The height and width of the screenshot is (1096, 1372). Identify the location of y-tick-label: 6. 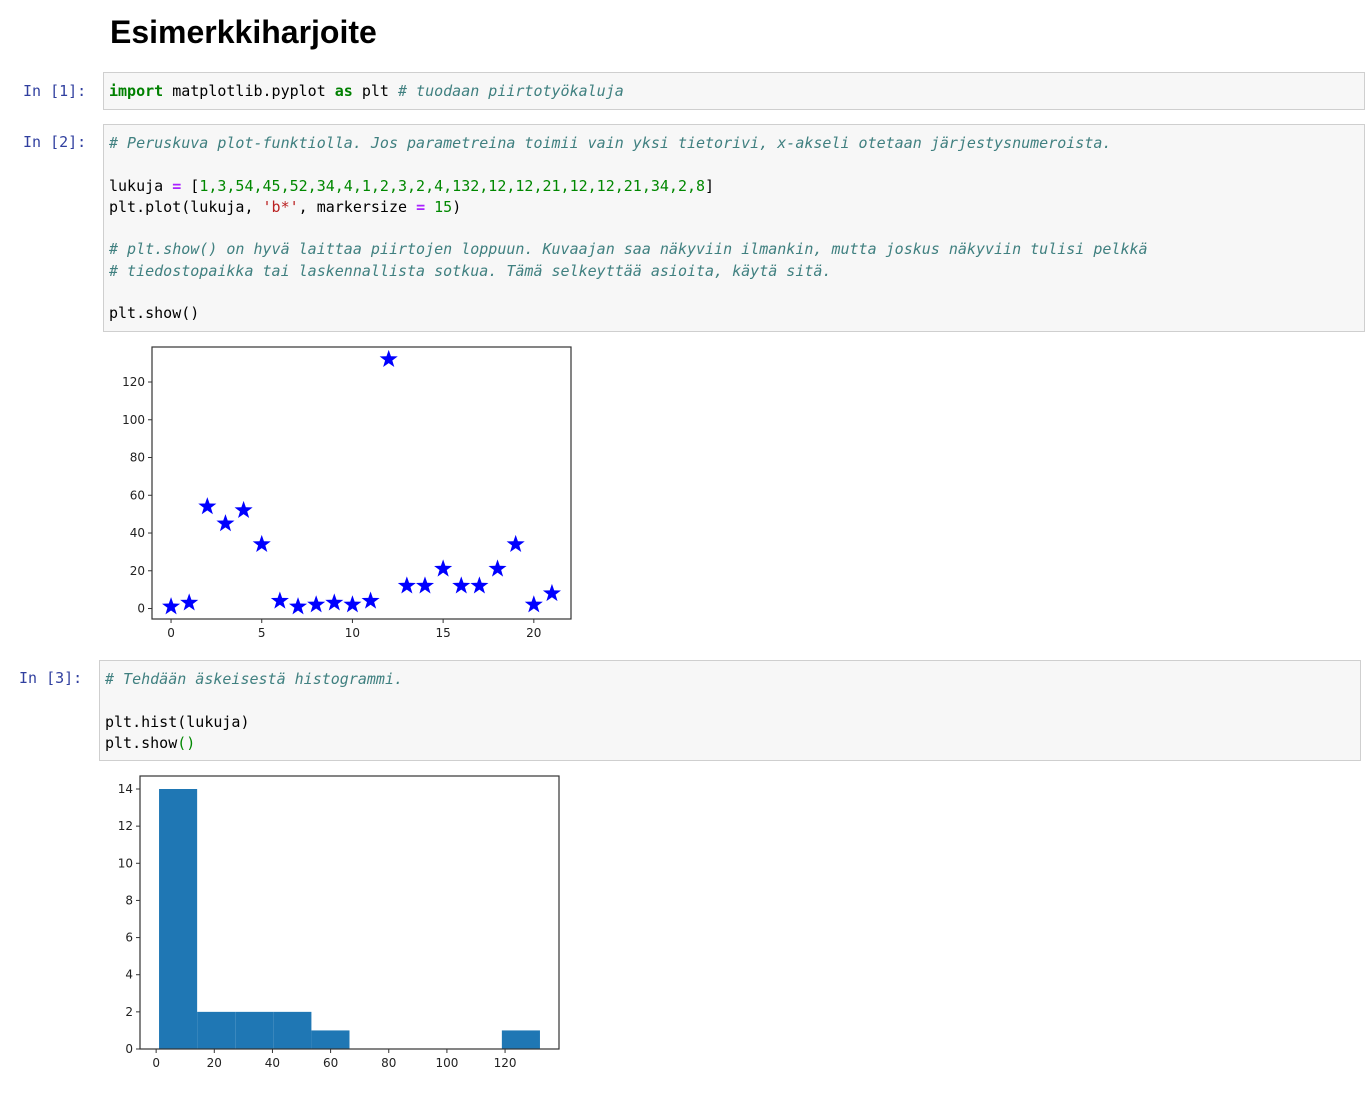
(129, 938).